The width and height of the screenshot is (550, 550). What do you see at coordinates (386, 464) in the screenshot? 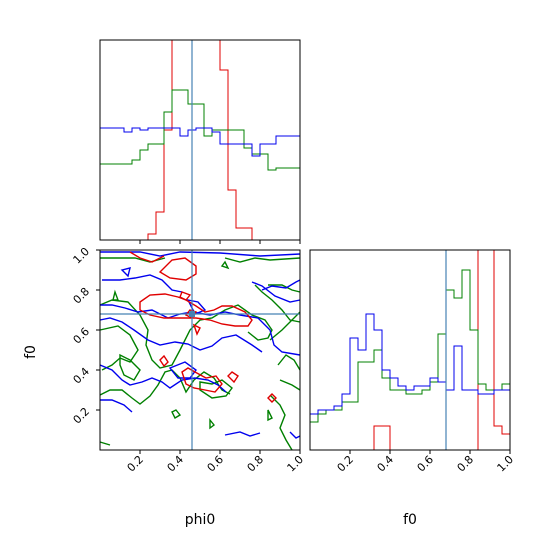
I see `f0-tick-label: 0.4` at bounding box center [386, 464].